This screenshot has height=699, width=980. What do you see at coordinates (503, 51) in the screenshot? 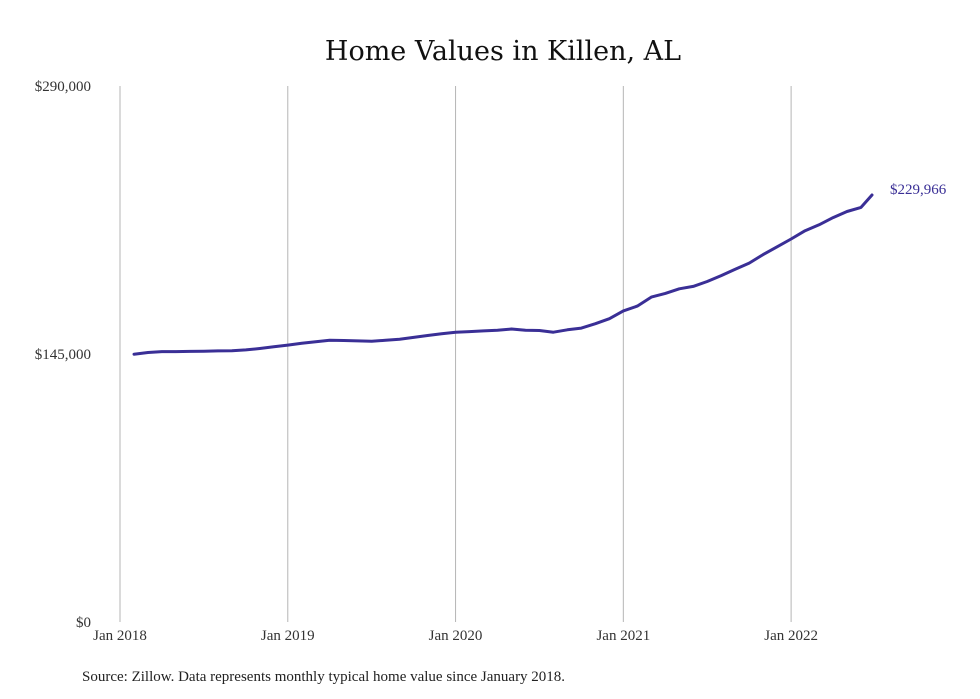
I see `chart-title: Home Values in Killen, AL` at bounding box center [503, 51].